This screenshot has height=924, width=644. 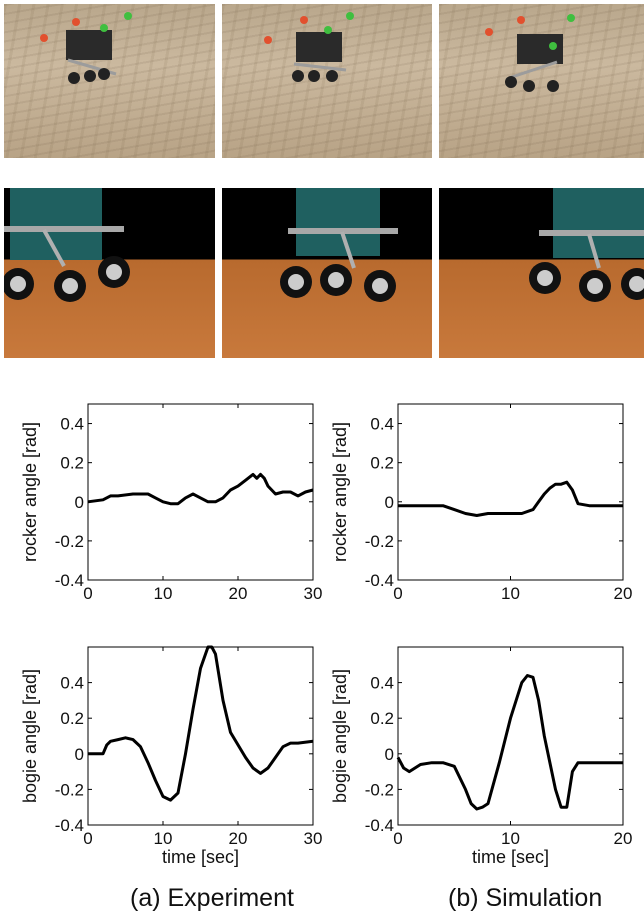 I want to click on caption-experiment: (a) Experiment, so click(x=212, y=898).